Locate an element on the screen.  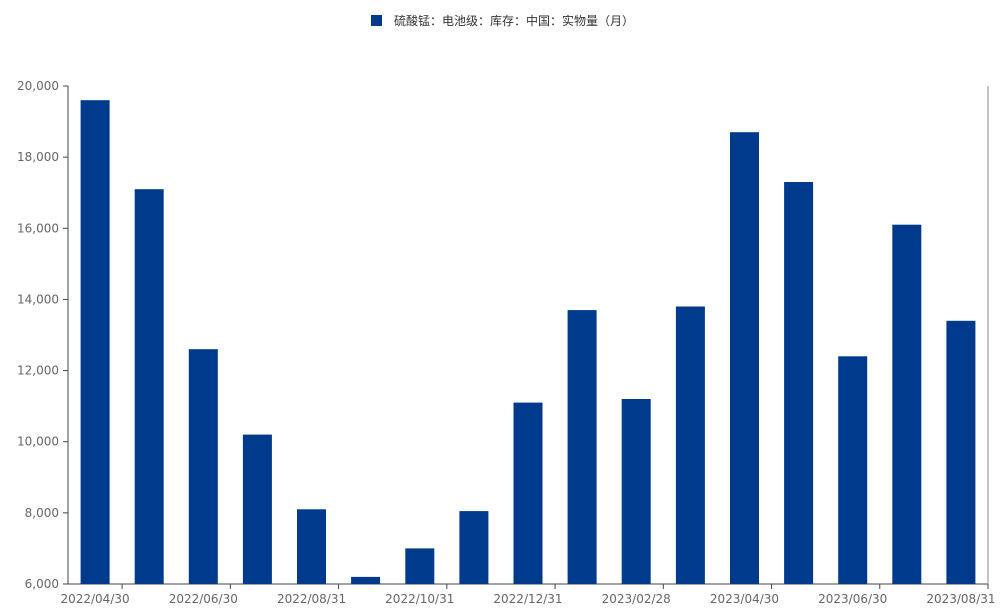
x-tick-label: 2023/08/31 is located at coordinates (960, 599).